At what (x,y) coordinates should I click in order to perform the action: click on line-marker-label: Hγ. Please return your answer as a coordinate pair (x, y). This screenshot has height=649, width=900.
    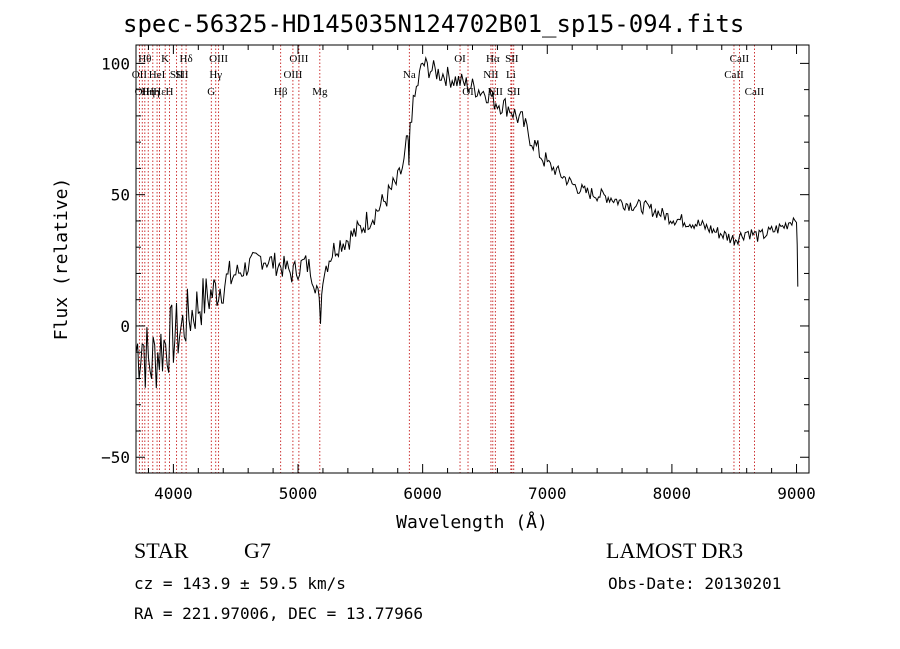
    Looking at the image, I should click on (215, 75).